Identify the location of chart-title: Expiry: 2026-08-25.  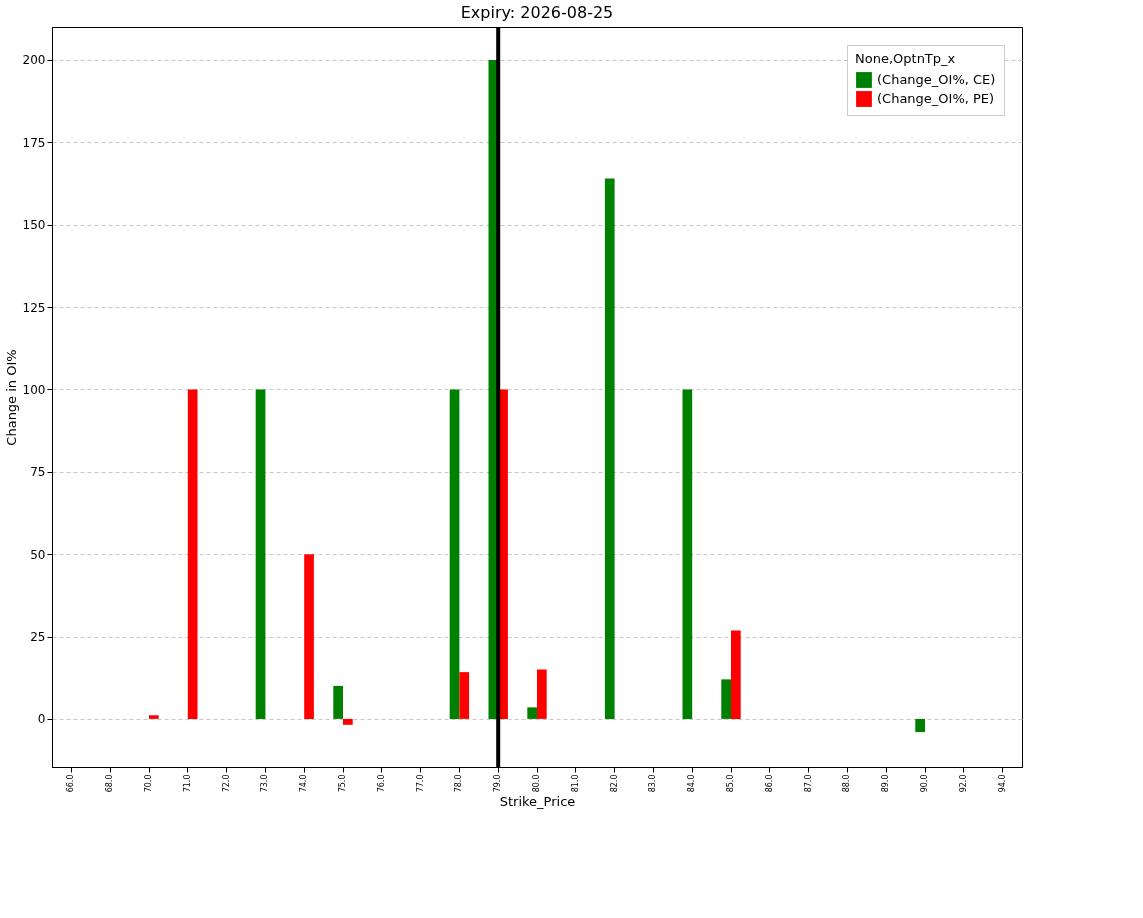
(537, 12).